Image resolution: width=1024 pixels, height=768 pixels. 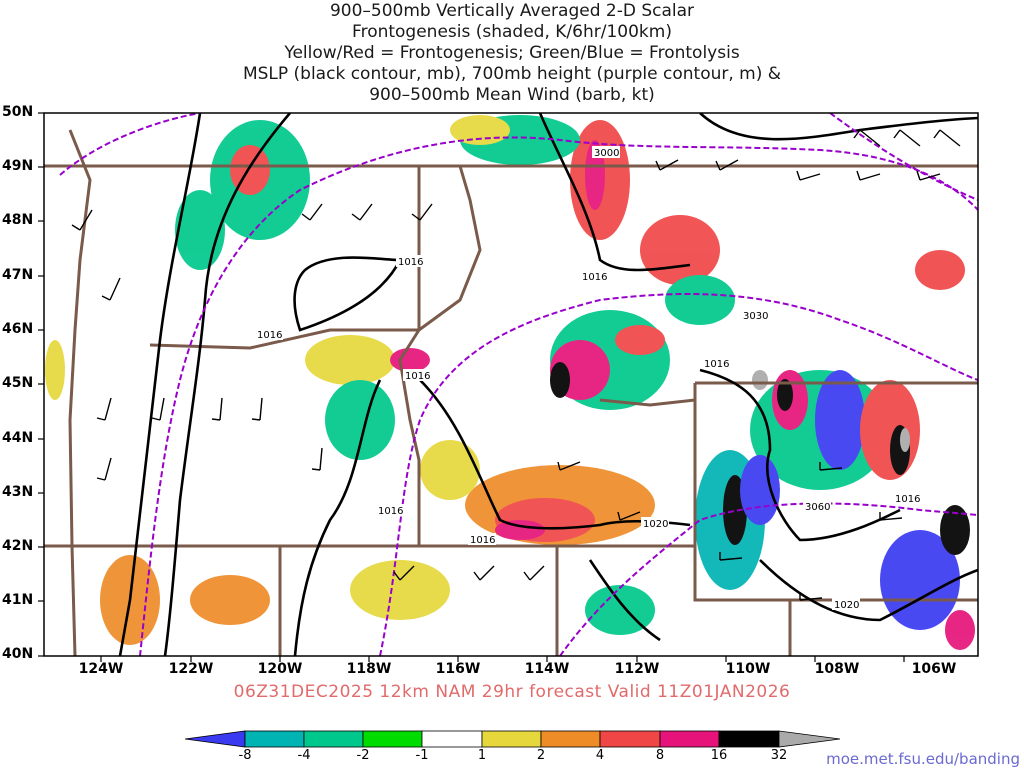 What do you see at coordinates (934, 669) in the screenshot?
I see `lon-label: 106W` at bounding box center [934, 669].